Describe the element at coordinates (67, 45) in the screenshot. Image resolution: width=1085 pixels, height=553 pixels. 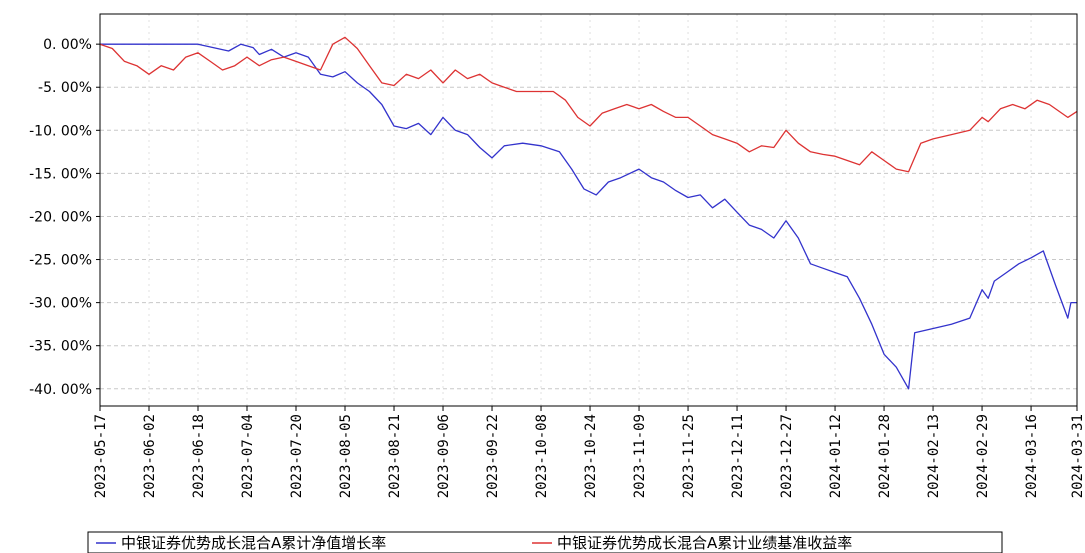
I see `y-tick-label: 0. 00%` at that location.